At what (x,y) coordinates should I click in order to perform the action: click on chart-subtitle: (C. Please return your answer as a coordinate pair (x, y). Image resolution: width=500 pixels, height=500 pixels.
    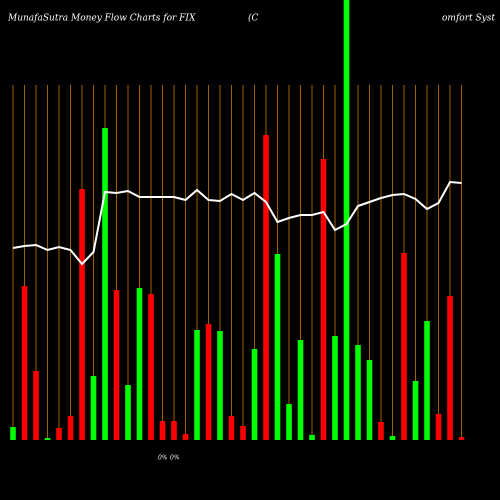
    Looking at the image, I should click on (253, 18).